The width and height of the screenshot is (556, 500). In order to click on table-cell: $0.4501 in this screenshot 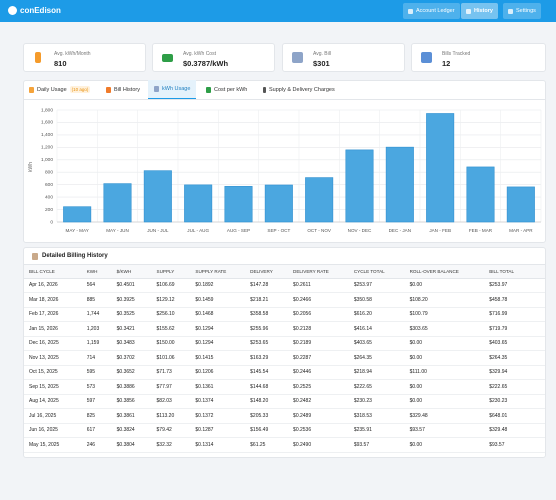, I will do `click(131, 285)`.